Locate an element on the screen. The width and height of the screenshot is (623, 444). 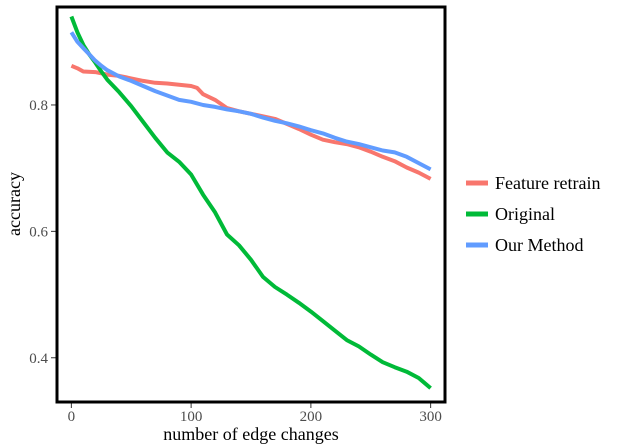
y-tick-label-1: 0.6 is located at coordinates (38, 232).